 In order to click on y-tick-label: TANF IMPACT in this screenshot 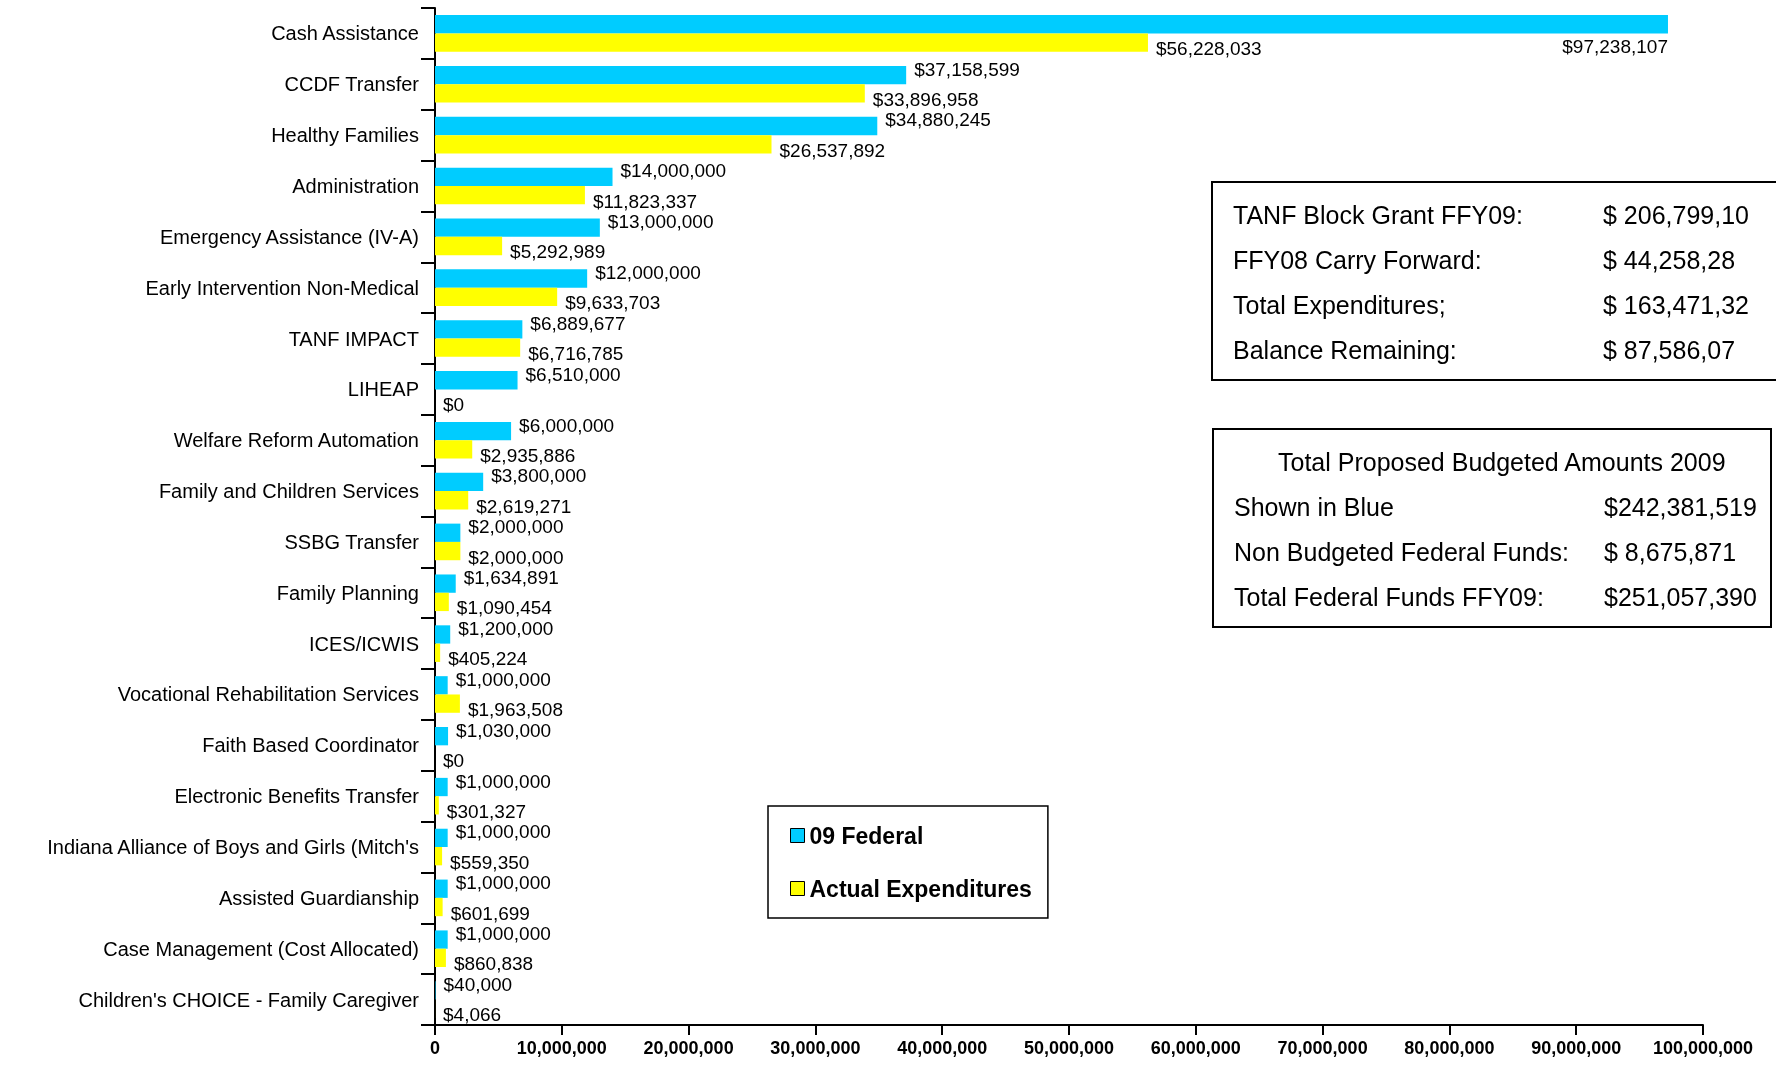, I will do `click(353, 338)`.